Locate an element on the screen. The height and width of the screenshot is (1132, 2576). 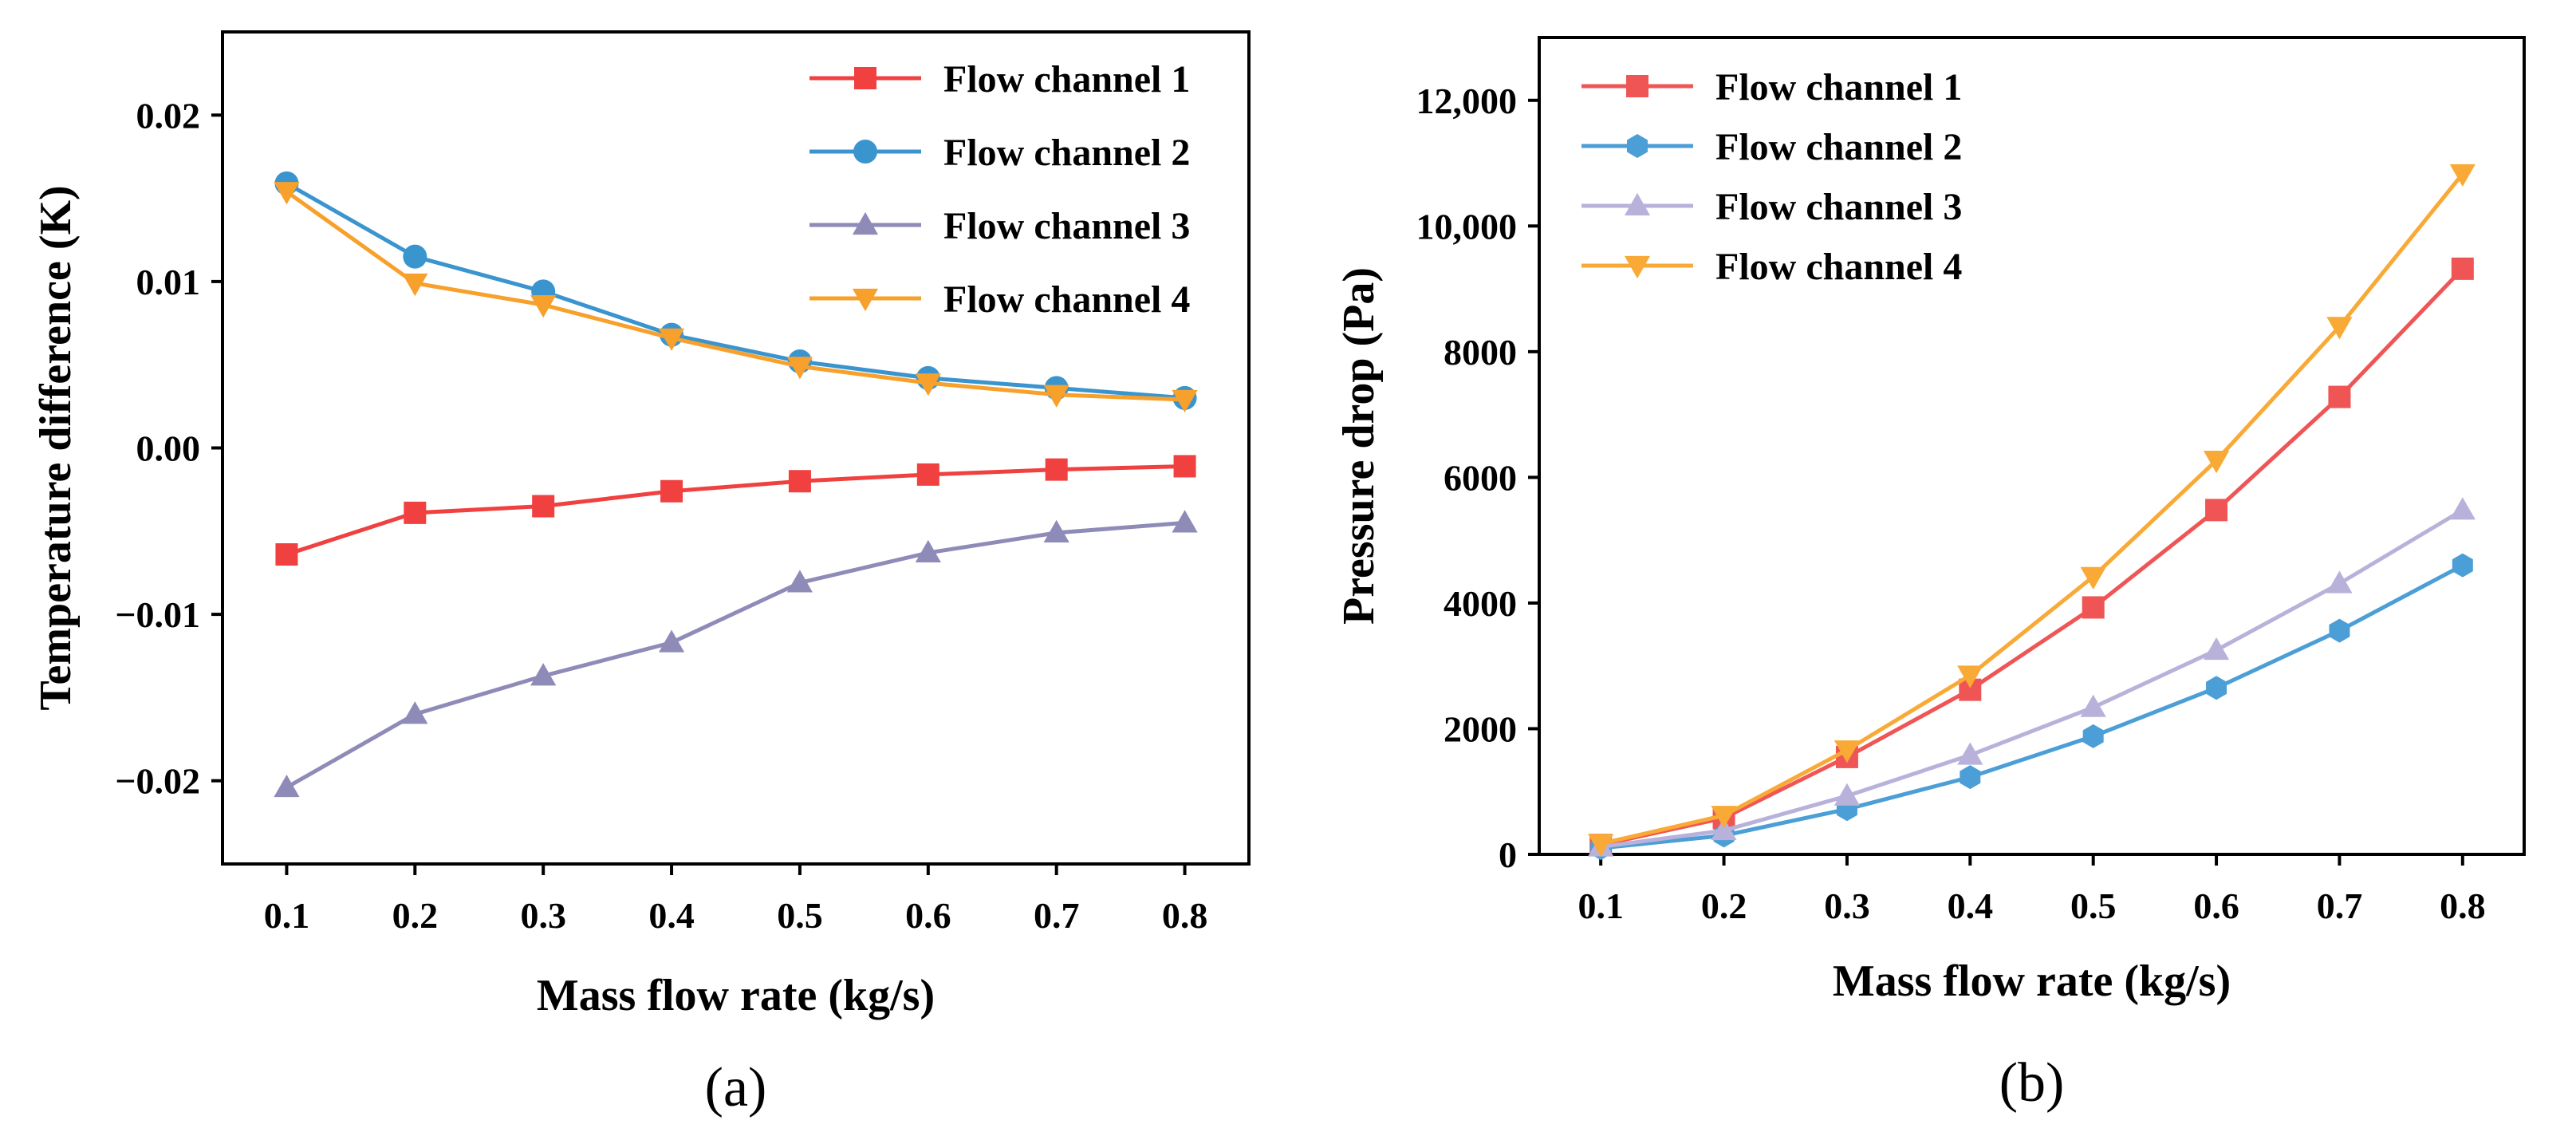
y-tick-label: 0.02 is located at coordinates (168, 116).